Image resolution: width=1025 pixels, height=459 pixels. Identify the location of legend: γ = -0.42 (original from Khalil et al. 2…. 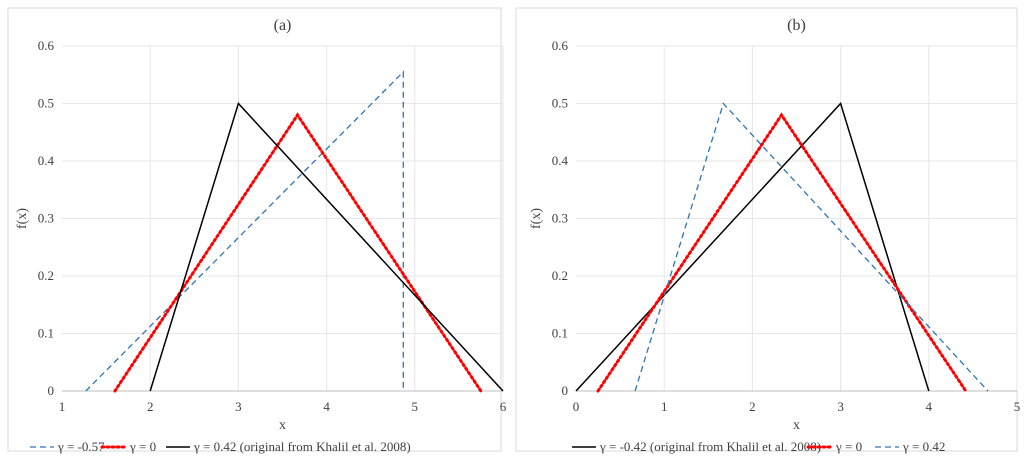
(758, 446).